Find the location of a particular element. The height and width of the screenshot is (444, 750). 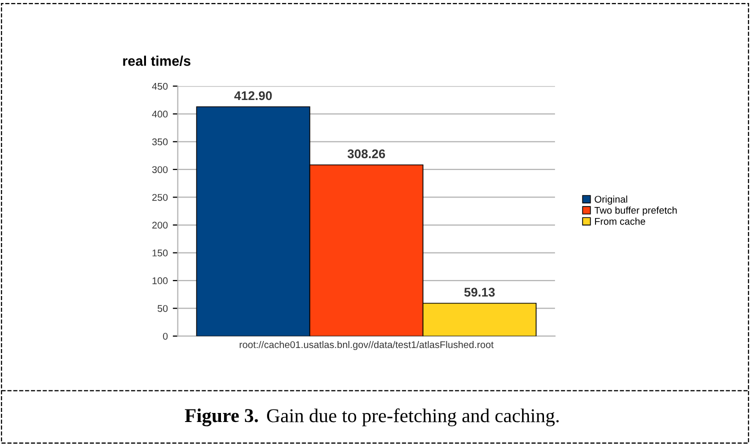

y-tick-label: 0 is located at coordinates (165, 336).